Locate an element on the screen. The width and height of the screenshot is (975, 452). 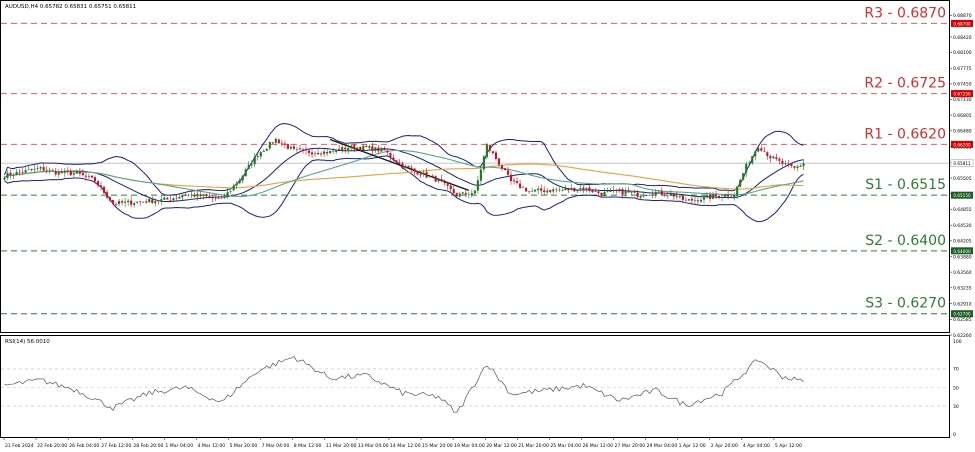
price-tick-label: 0.67775 is located at coordinates (962, 69).